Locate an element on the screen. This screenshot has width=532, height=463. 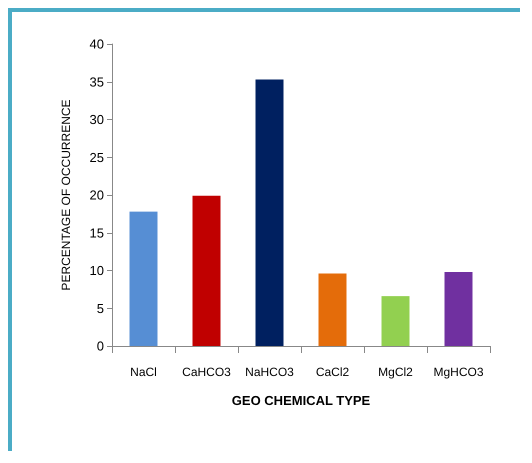
y-tick-label: 20 is located at coordinates (97, 195).